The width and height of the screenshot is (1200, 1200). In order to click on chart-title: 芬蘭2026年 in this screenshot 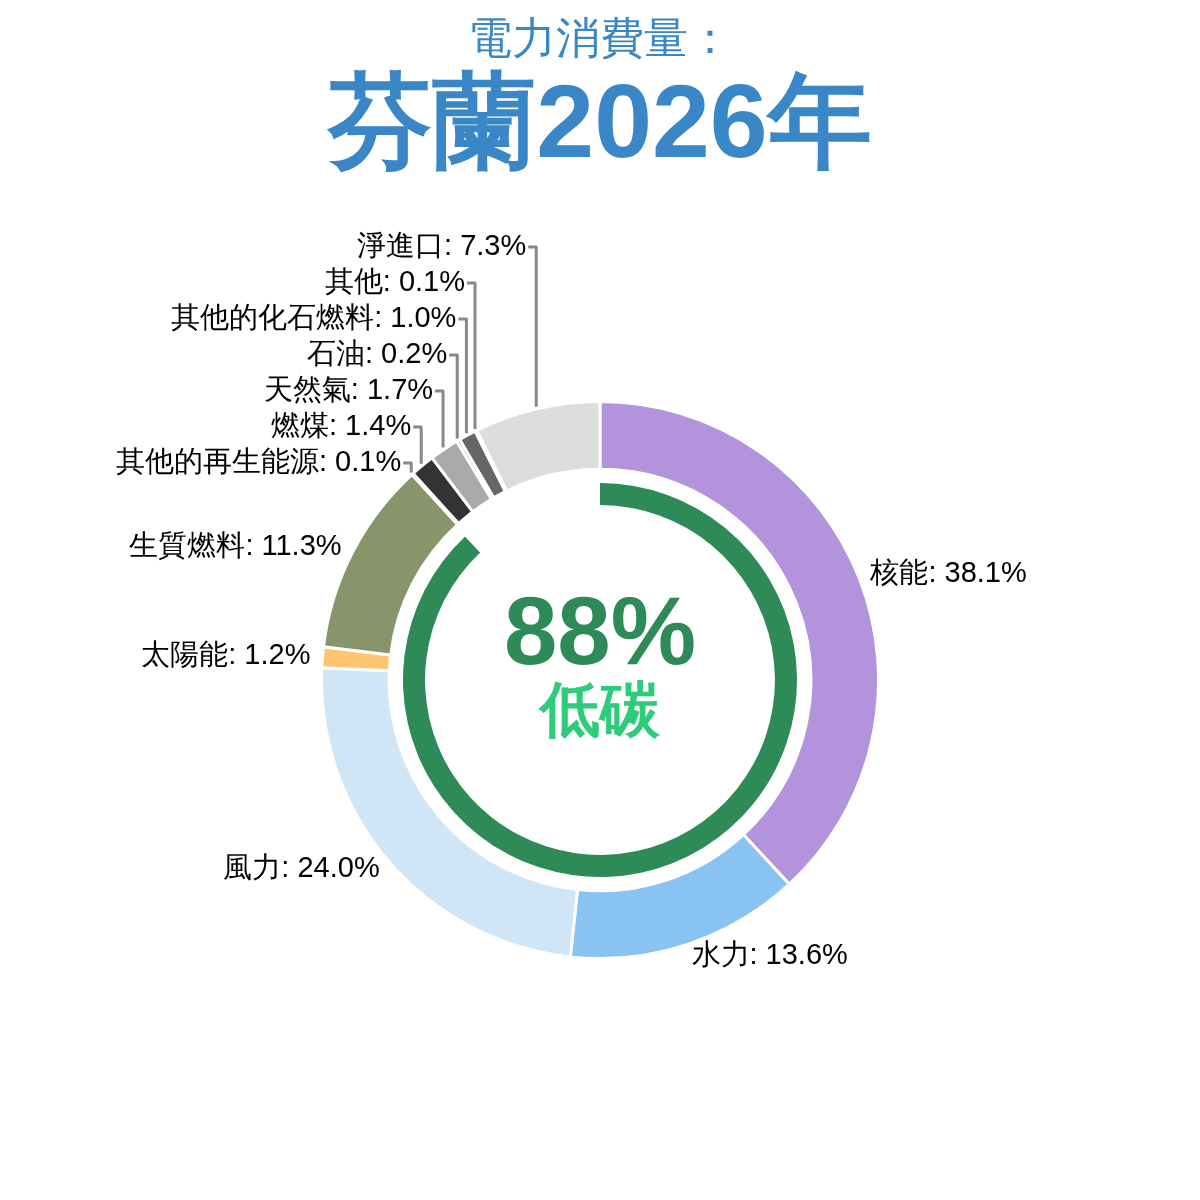, I will do `click(599, 121)`.